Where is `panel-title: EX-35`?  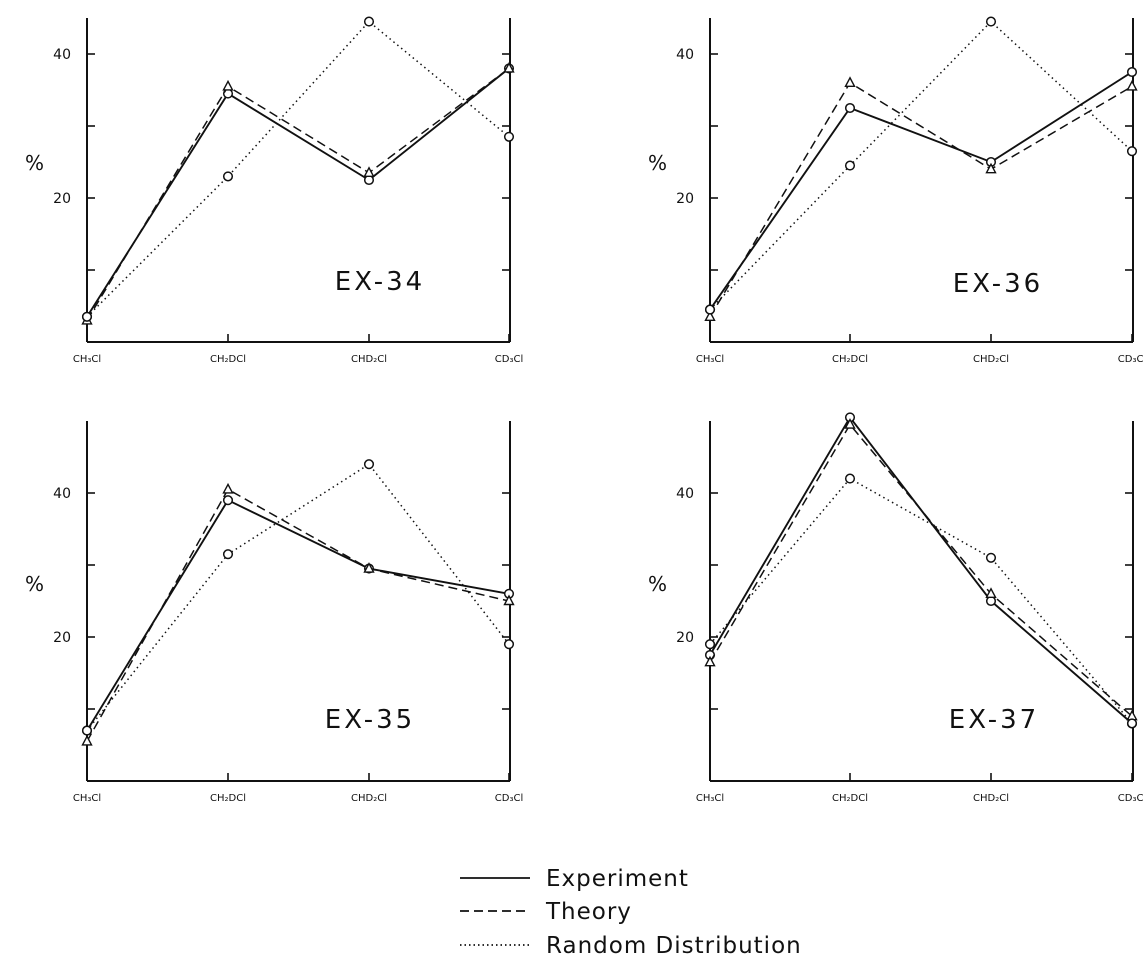 panel-title: EX-35 is located at coordinates (370, 720).